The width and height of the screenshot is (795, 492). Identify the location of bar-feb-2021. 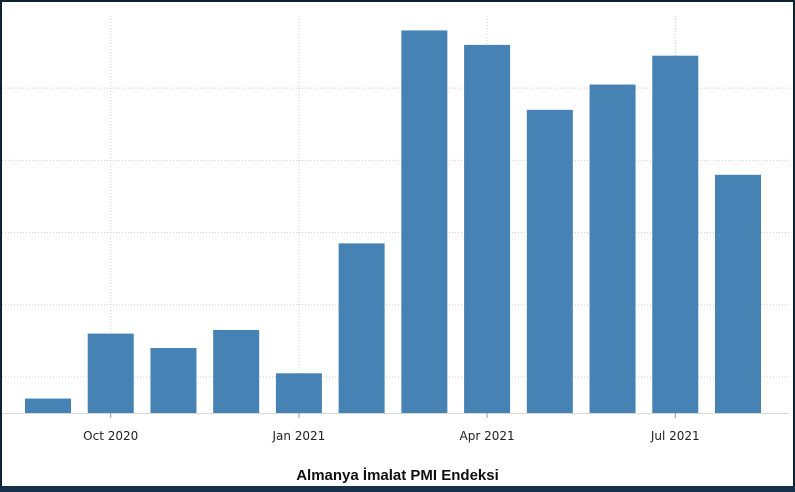
(361, 328).